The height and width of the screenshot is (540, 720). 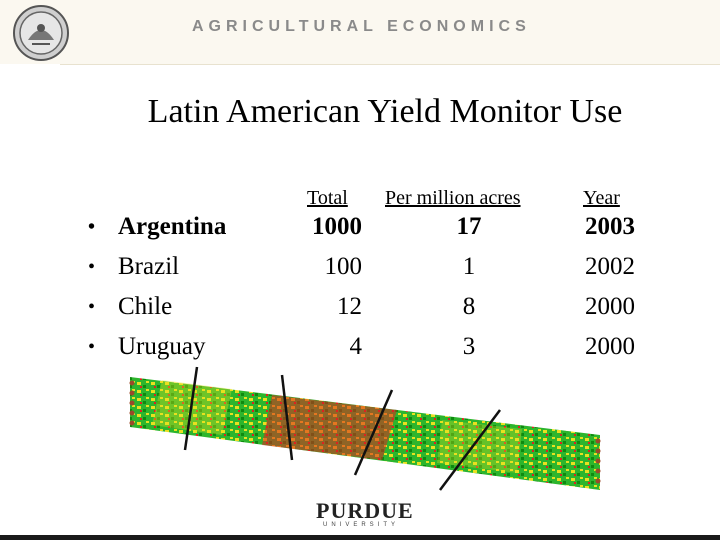 I want to click on total-column: 1000 100 12 4, so click(x=331, y=287).